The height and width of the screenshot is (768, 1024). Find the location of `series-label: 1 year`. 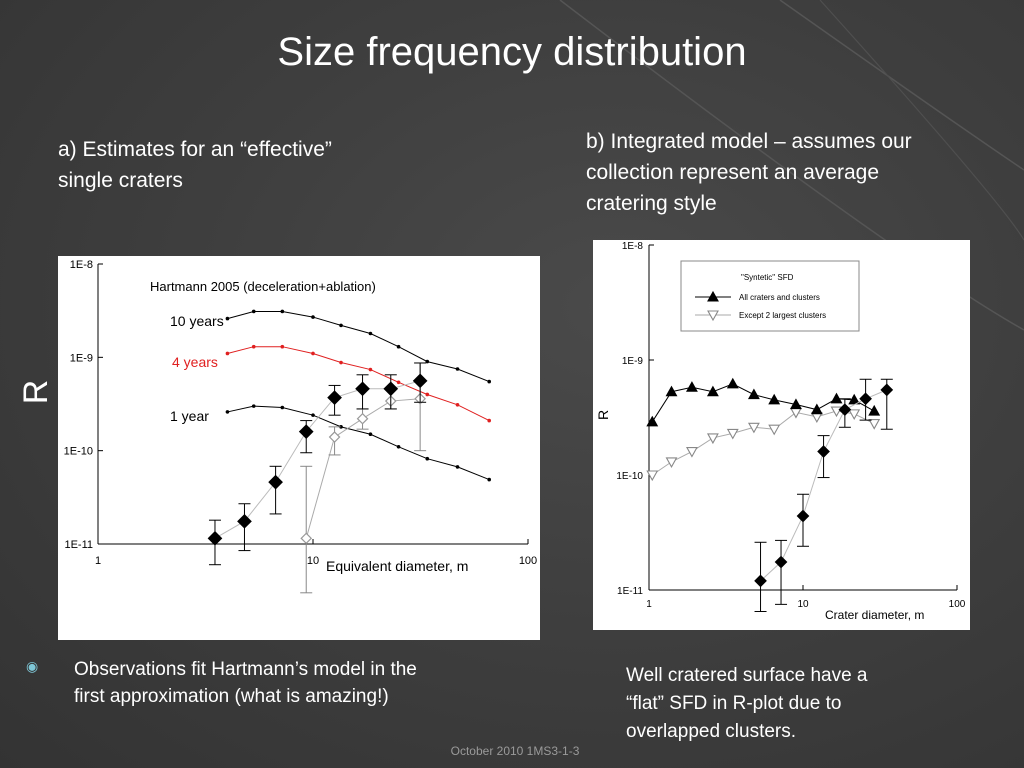

series-label: 1 year is located at coordinates (189, 416).